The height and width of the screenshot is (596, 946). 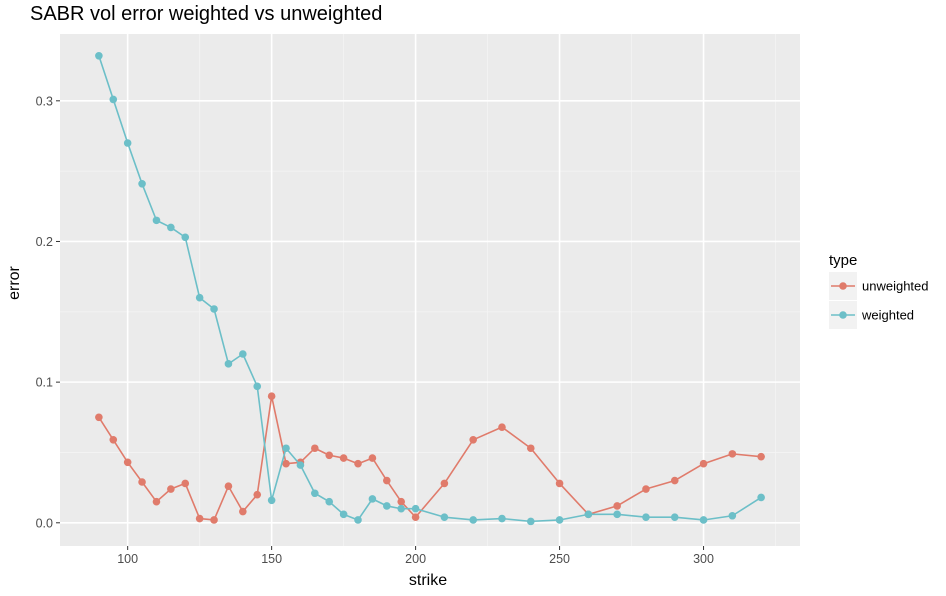 I want to click on legend-label: unweighted, so click(x=895, y=286).